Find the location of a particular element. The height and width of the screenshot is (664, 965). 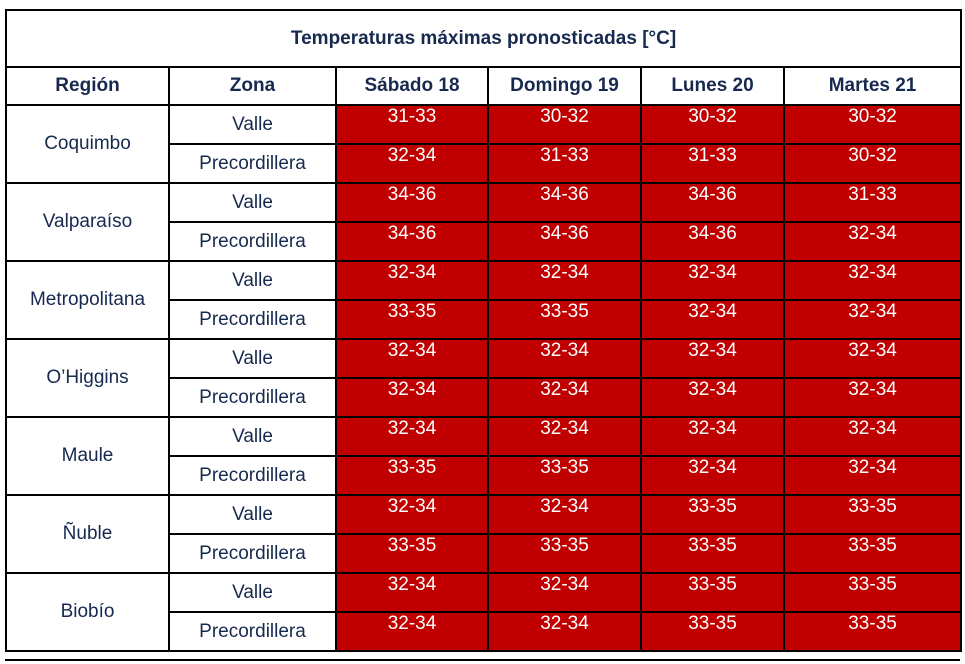

bottom-rule is located at coordinates (482, 660).